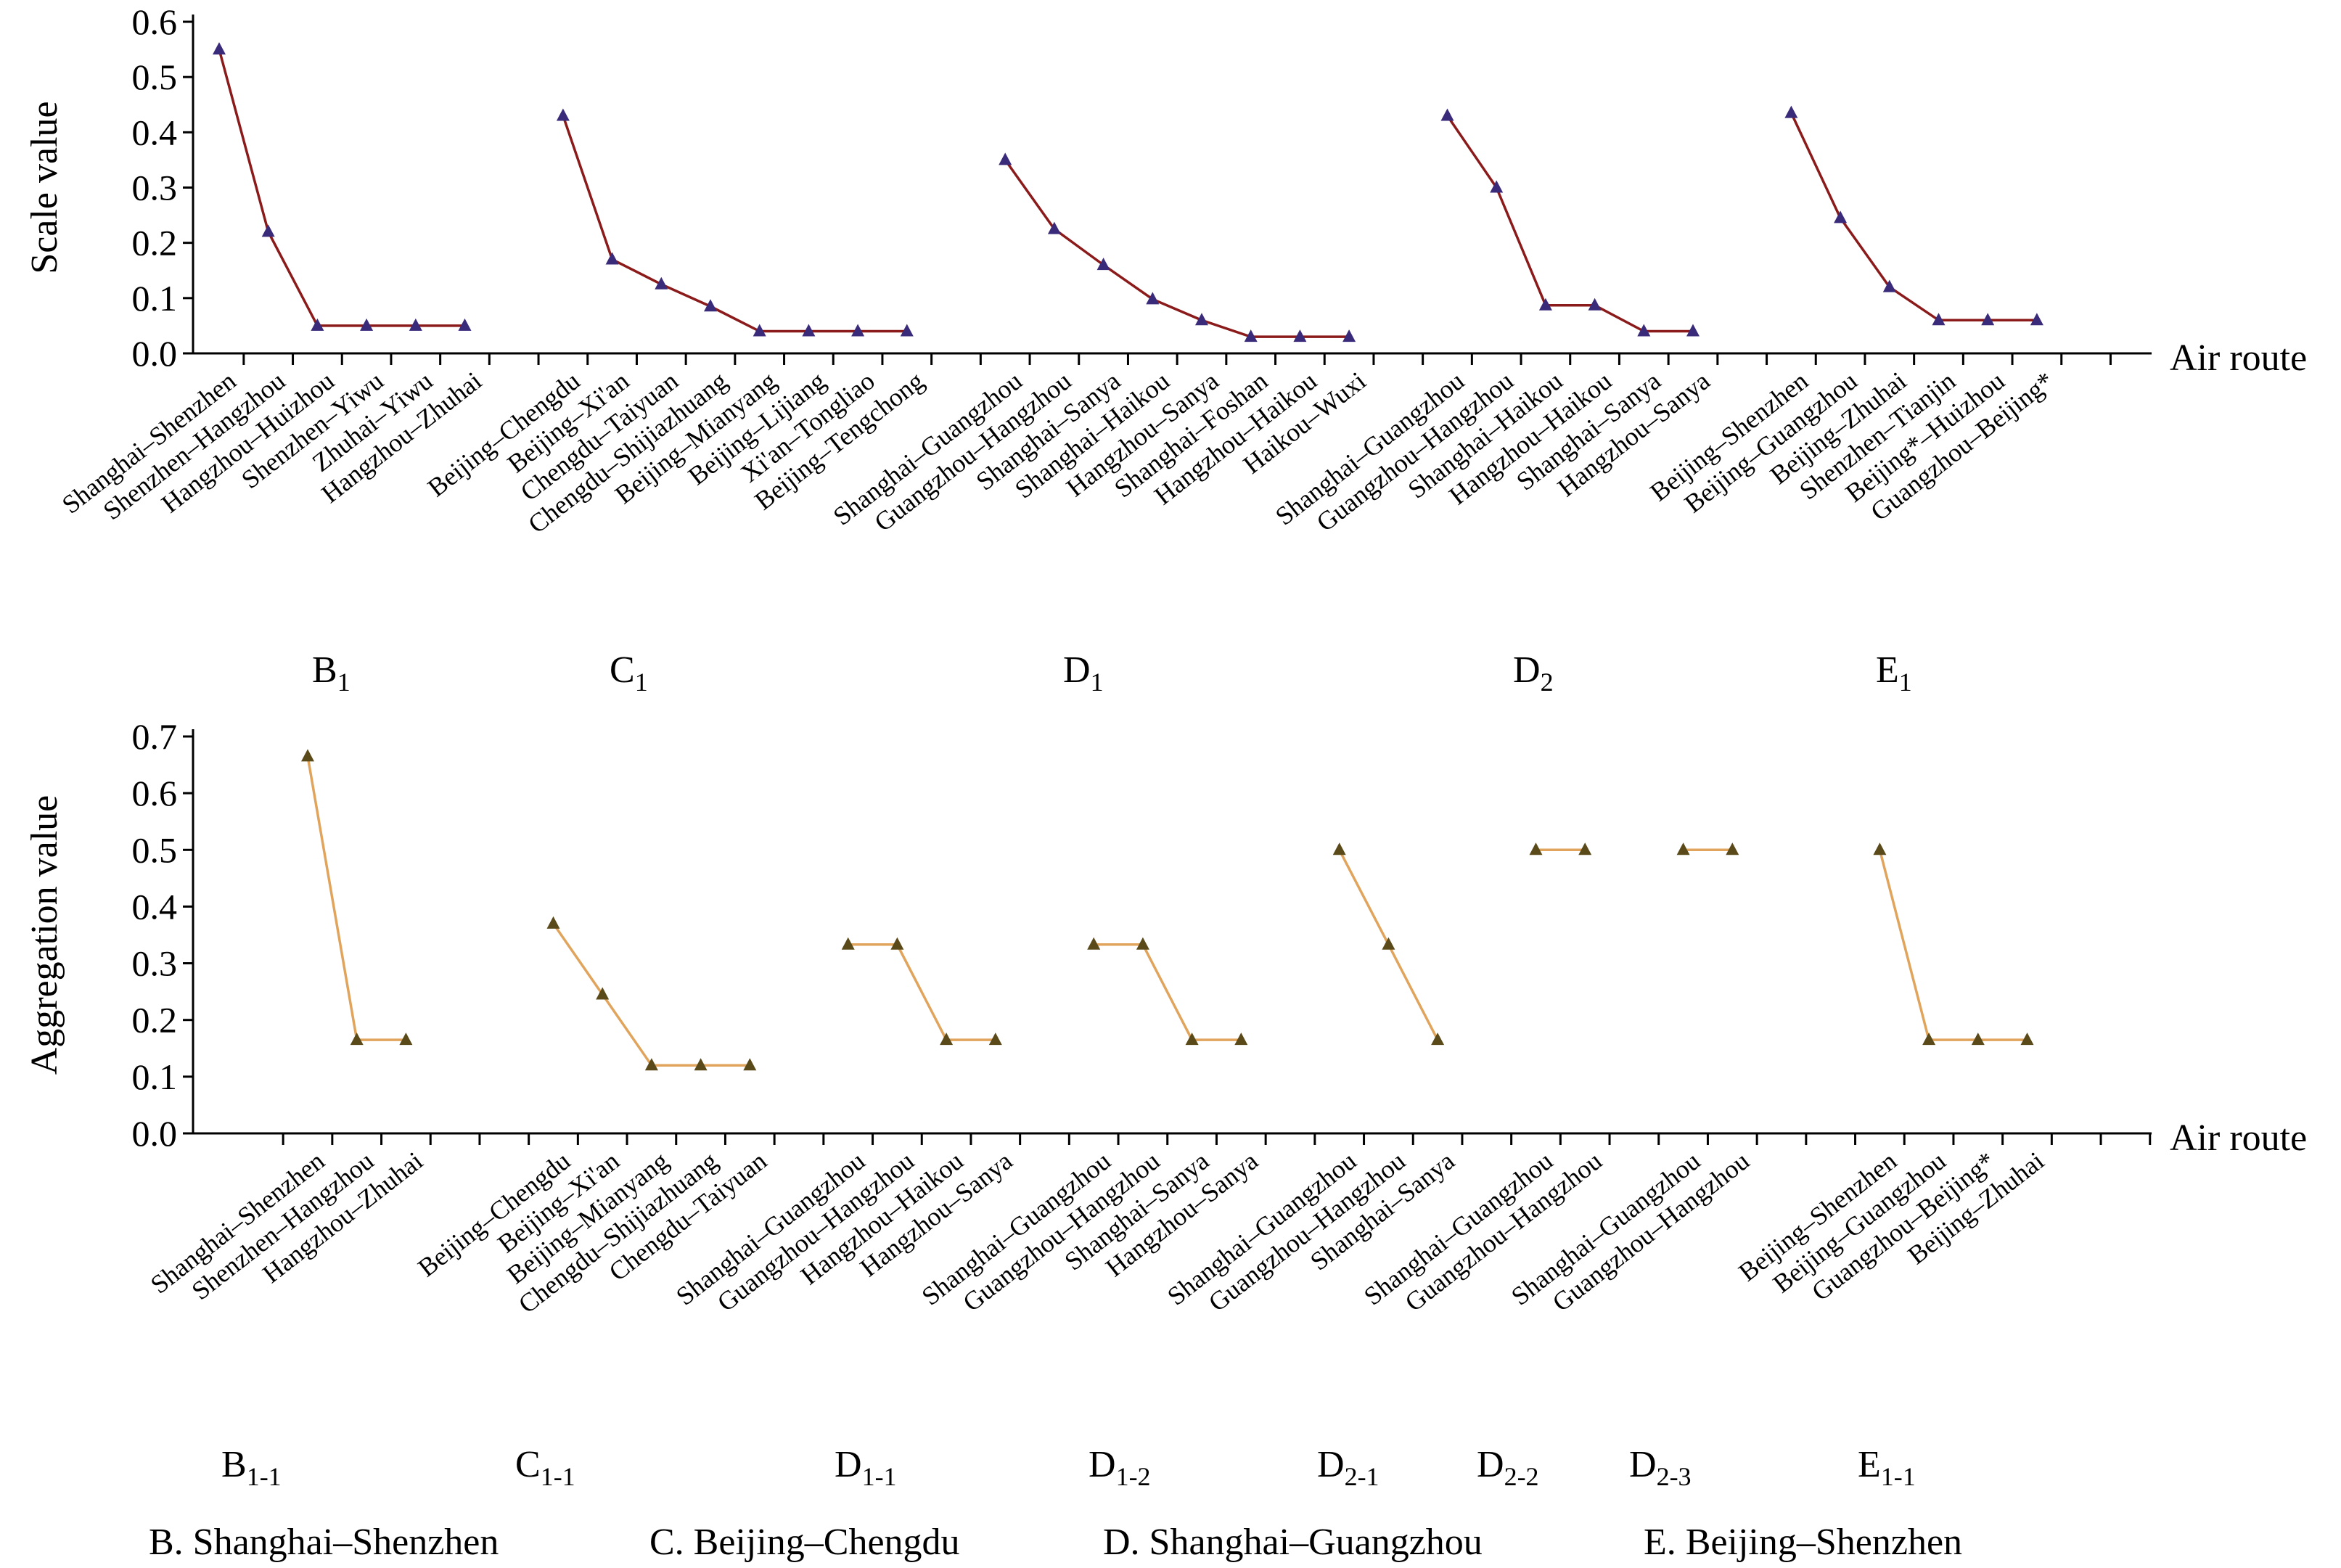 This screenshot has width=2341, height=1568. I want to click on series-c1, so click(735, 222).